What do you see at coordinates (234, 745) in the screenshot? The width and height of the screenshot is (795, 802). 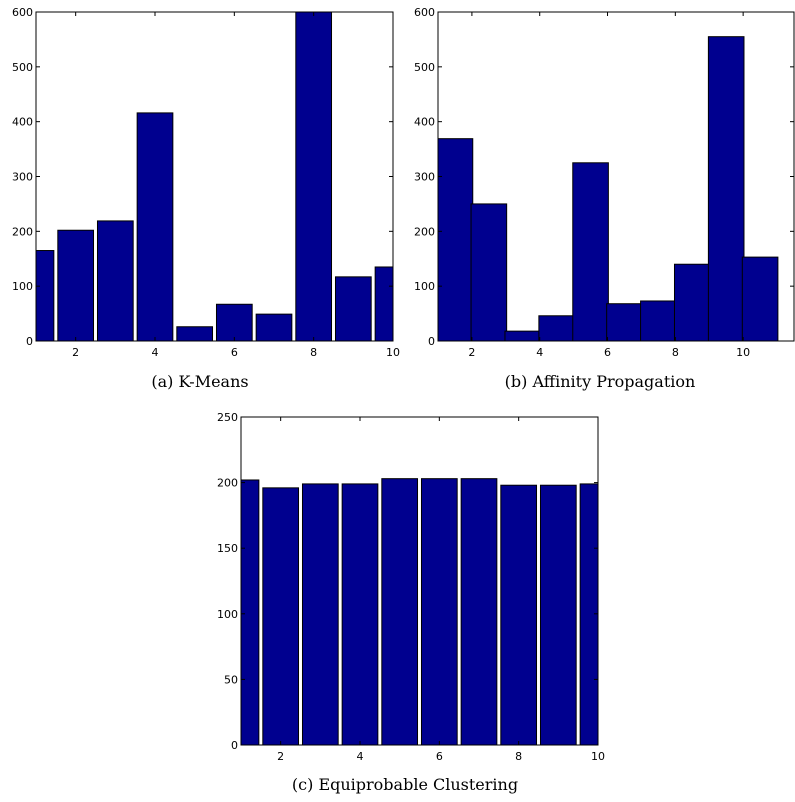 I see `equiprobable-ytick-label-0: 0` at bounding box center [234, 745].